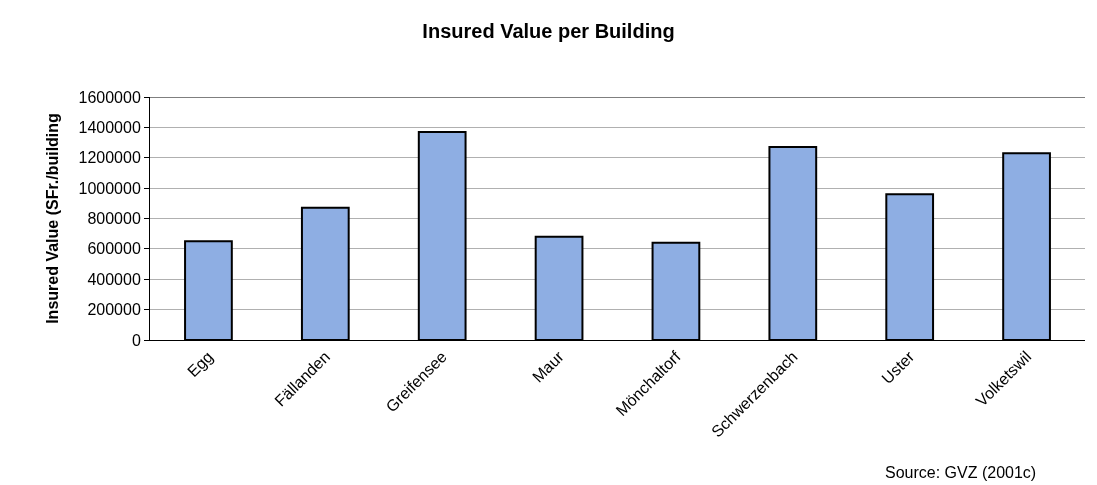 The width and height of the screenshot is (1097, 485). I want to click on y-tick-label: 1000000, so click(109, 188).